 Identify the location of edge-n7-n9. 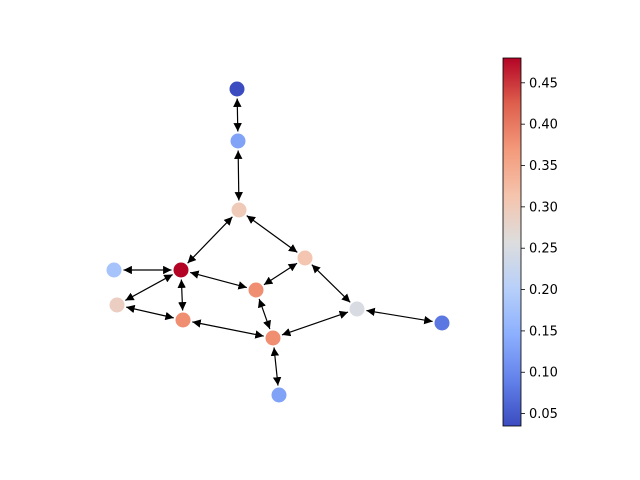
(150, 312).